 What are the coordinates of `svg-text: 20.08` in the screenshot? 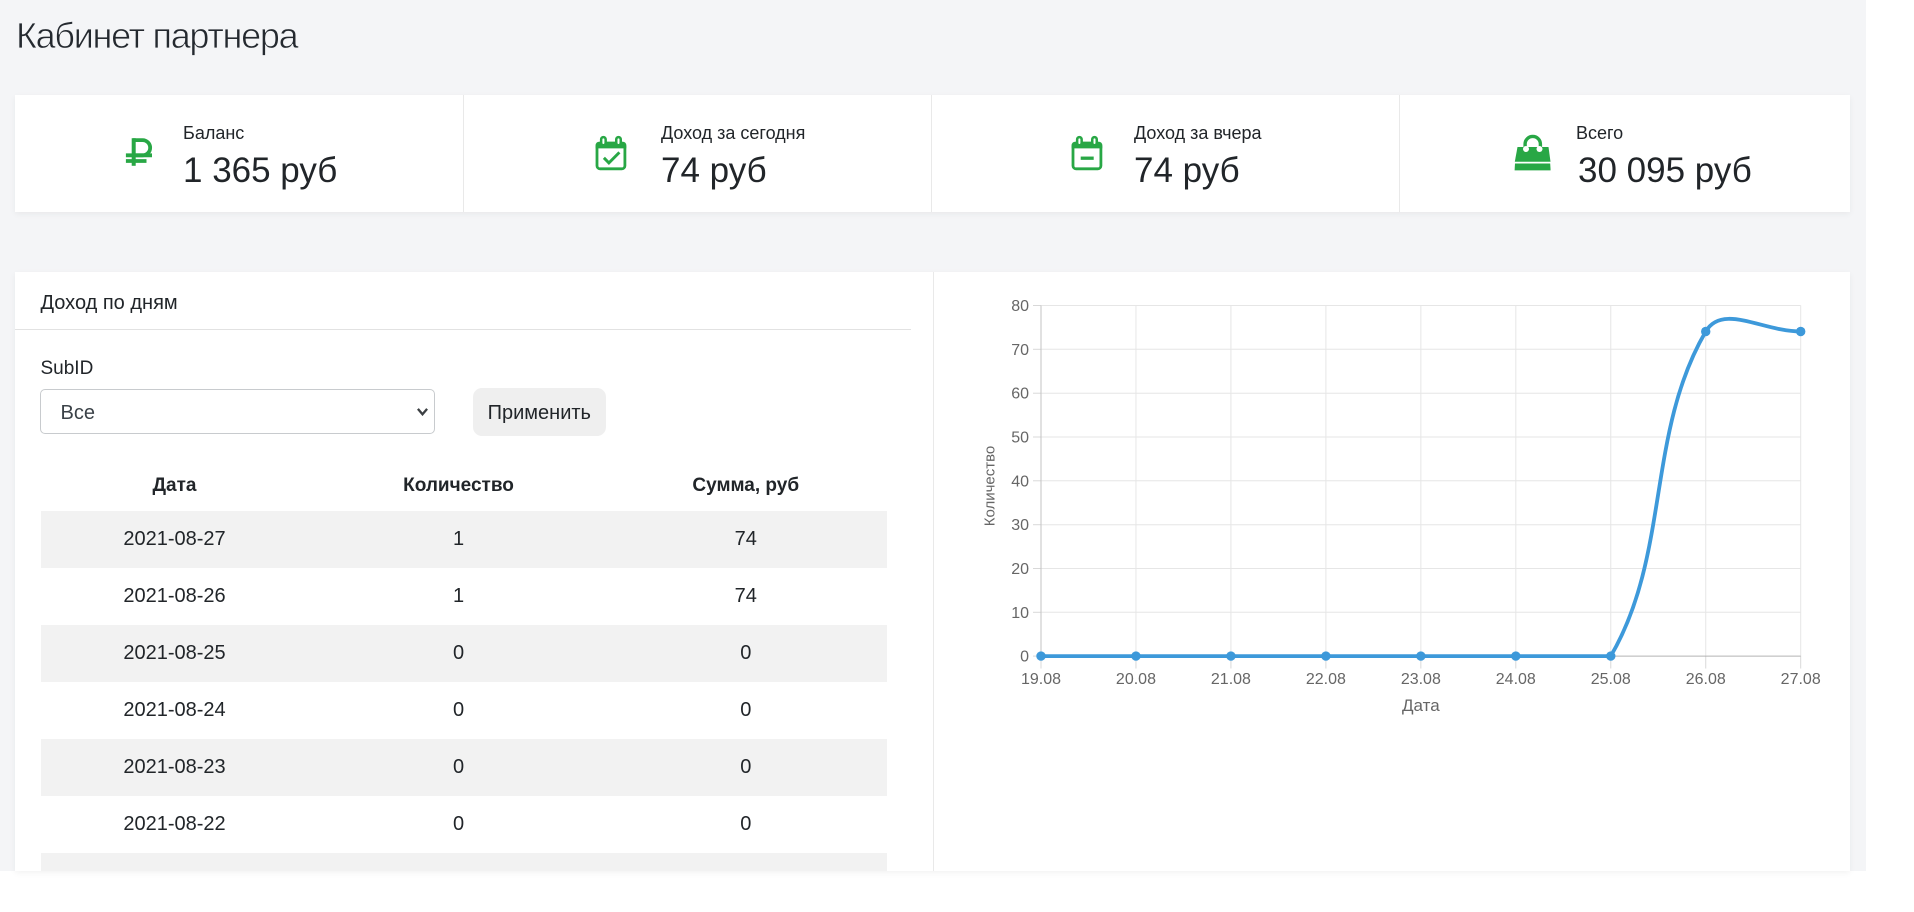 It's located at (1136, 679).